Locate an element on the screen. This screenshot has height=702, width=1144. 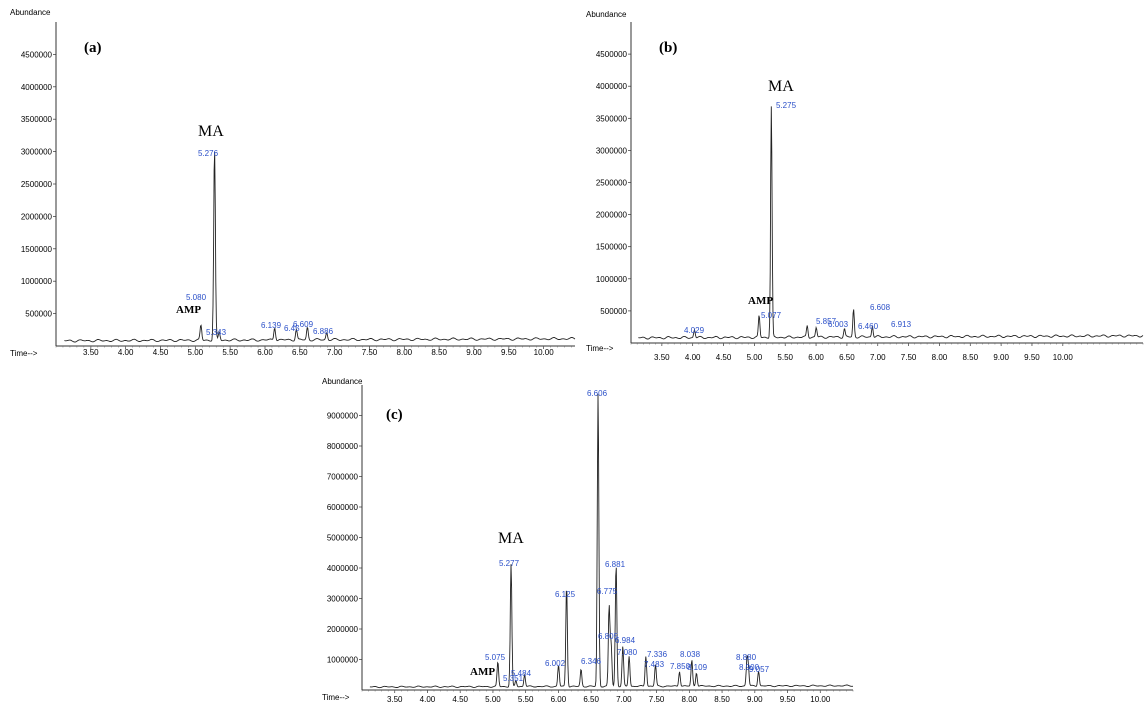
peak-label: 6.775 is located at coordinates (607, 591).